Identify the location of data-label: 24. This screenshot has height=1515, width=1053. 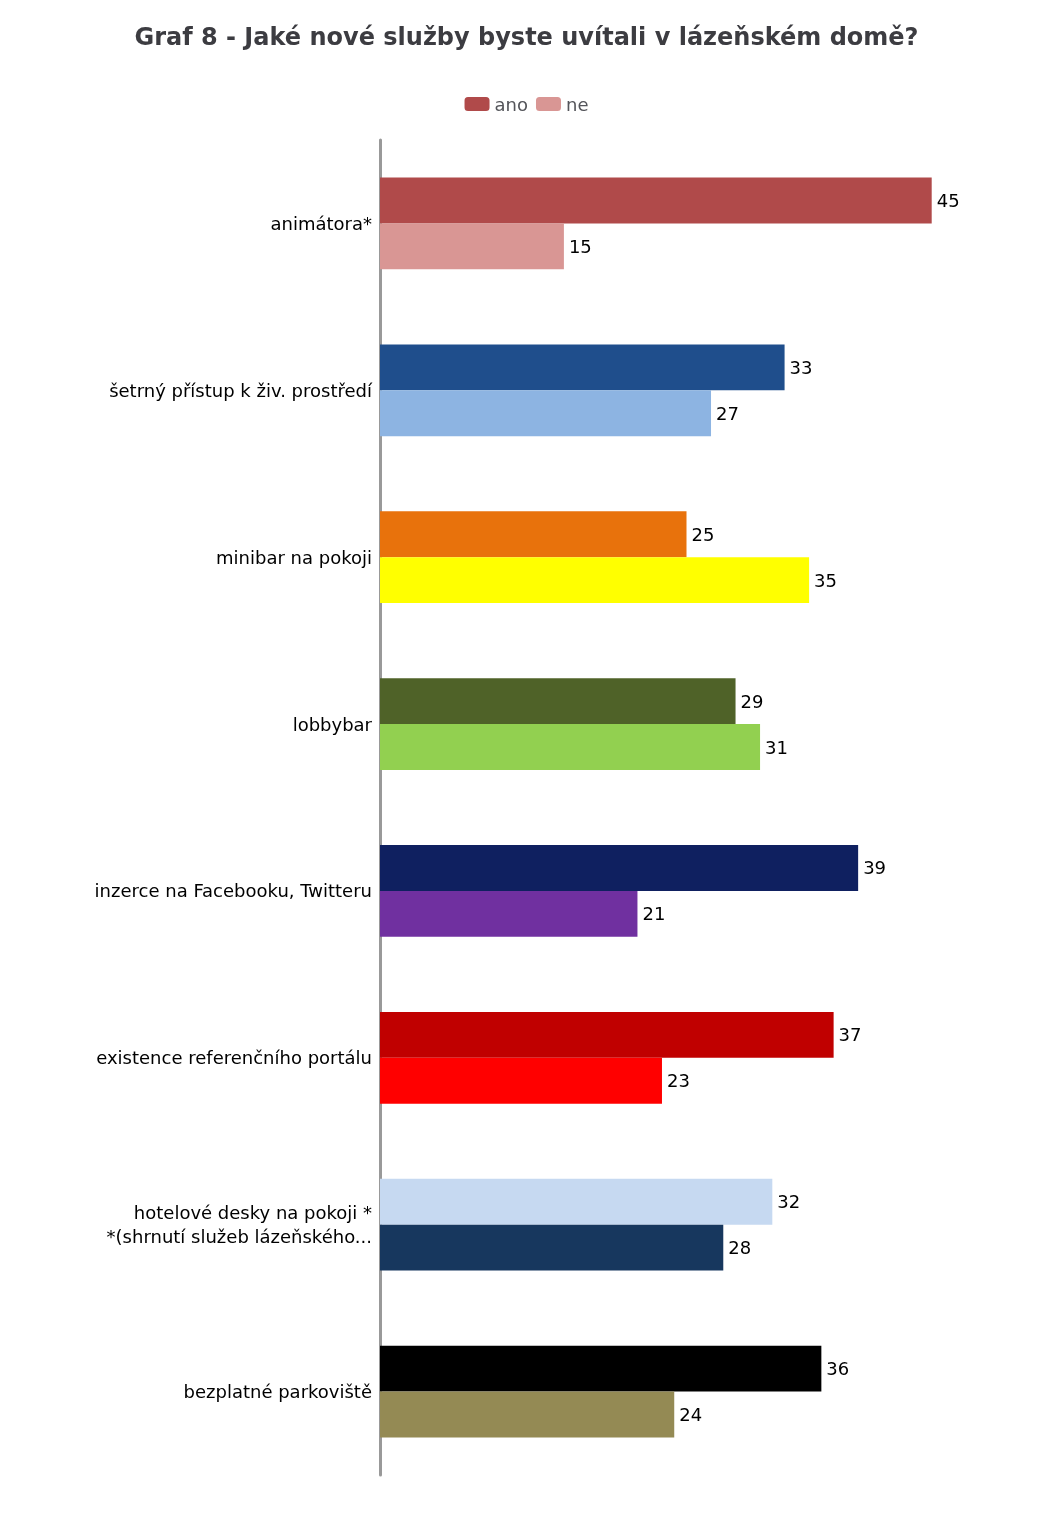
(691, 1415).